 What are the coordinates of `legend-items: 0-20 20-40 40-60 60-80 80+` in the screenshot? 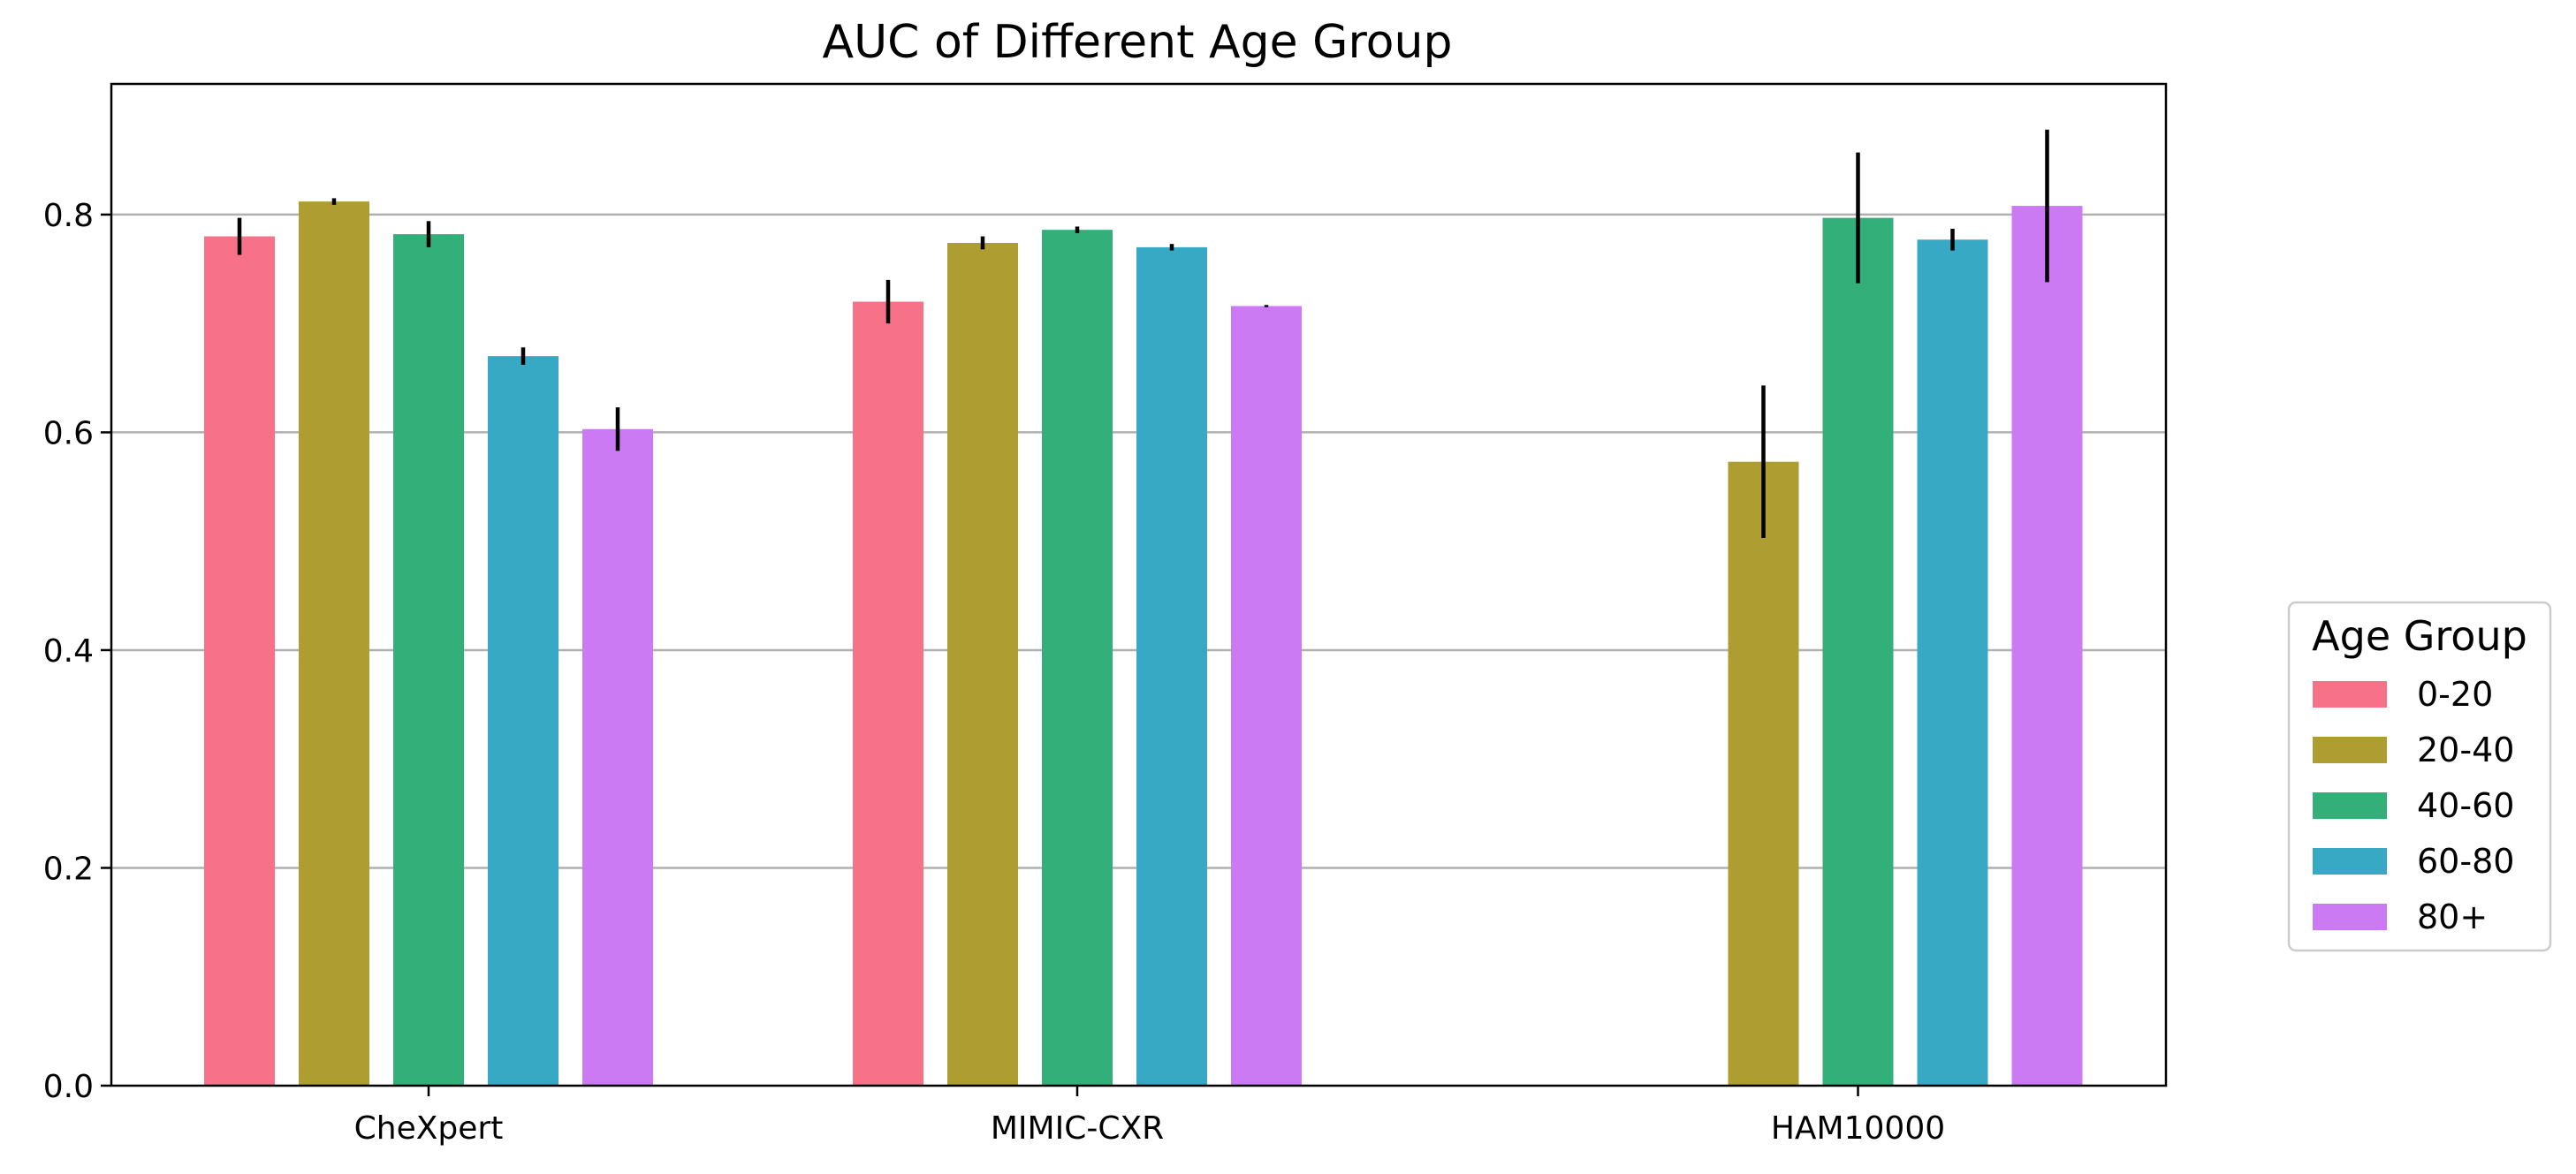 It's located at (2413, 805).